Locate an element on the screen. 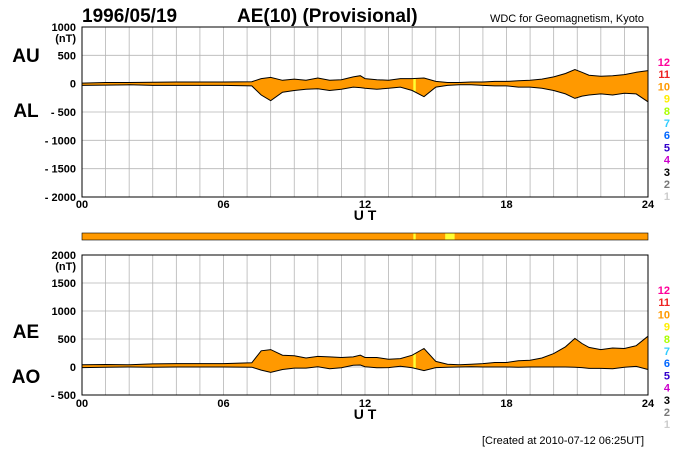 Image resolution: width=700 pixels, height=450 pixels. y-tick-label: - 2000 is located at coordinates (60, 198).